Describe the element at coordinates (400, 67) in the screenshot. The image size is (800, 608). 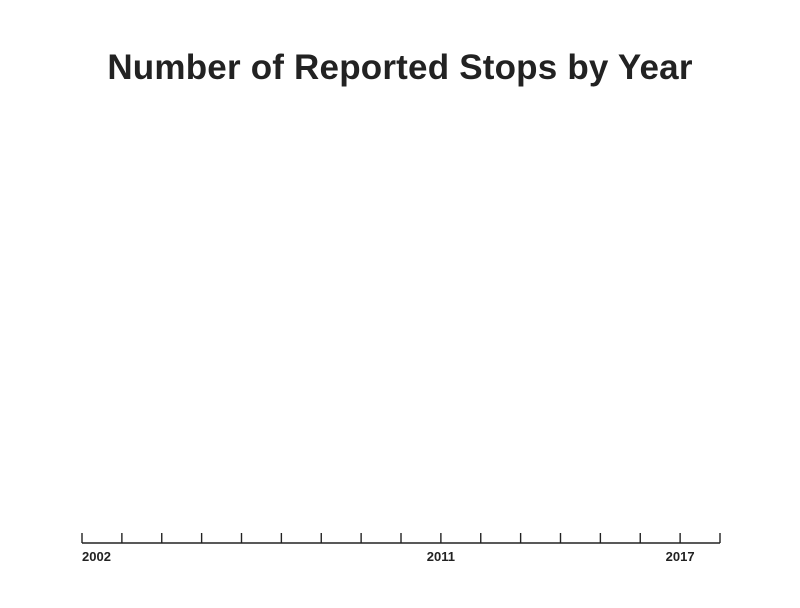
I see `chart-title: Number of Reported Stops by Year` at that location.